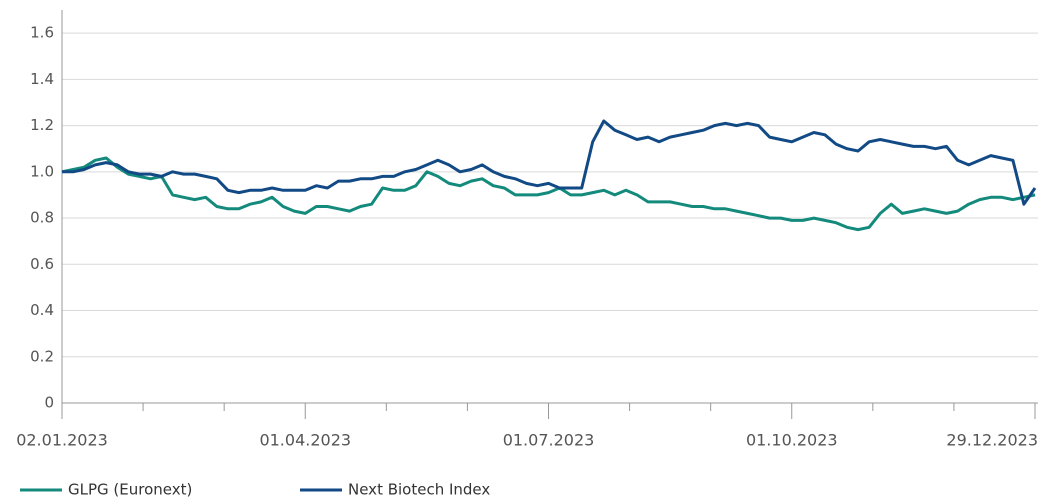 The image size is (1042, 500). I want to click on series-line, so click(548, 194).